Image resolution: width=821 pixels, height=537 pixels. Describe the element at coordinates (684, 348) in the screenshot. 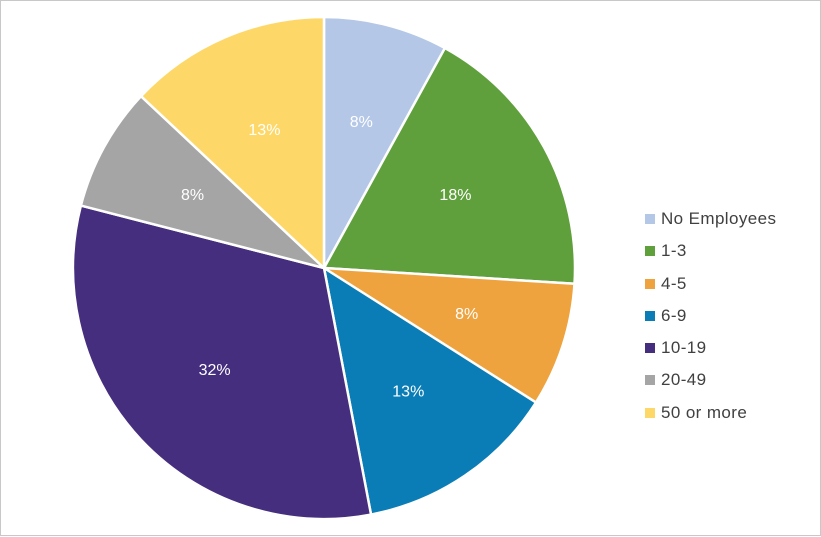

I see `legend-label: 10-19` at that location.